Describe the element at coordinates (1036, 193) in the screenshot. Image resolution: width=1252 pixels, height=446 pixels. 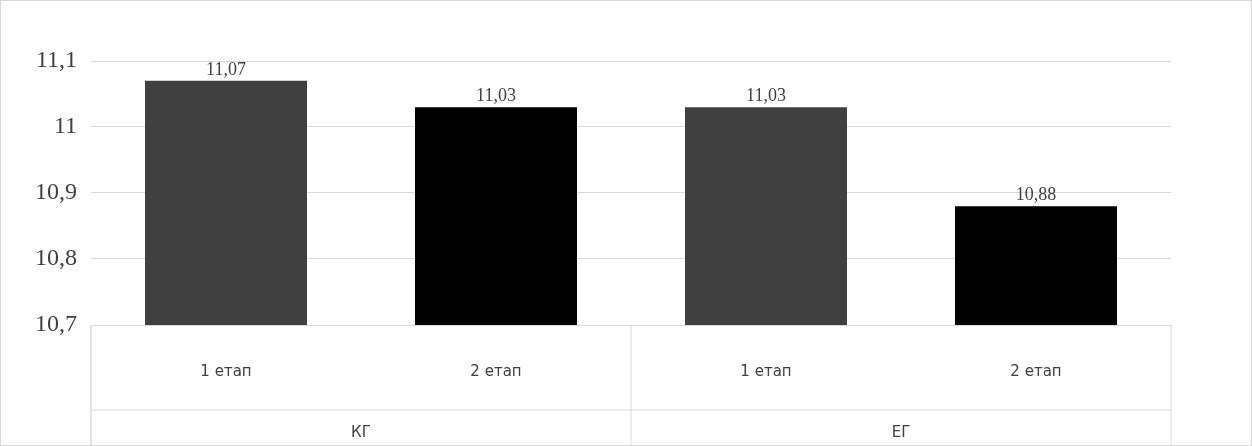
I see `data-label: 10,88` at that location.